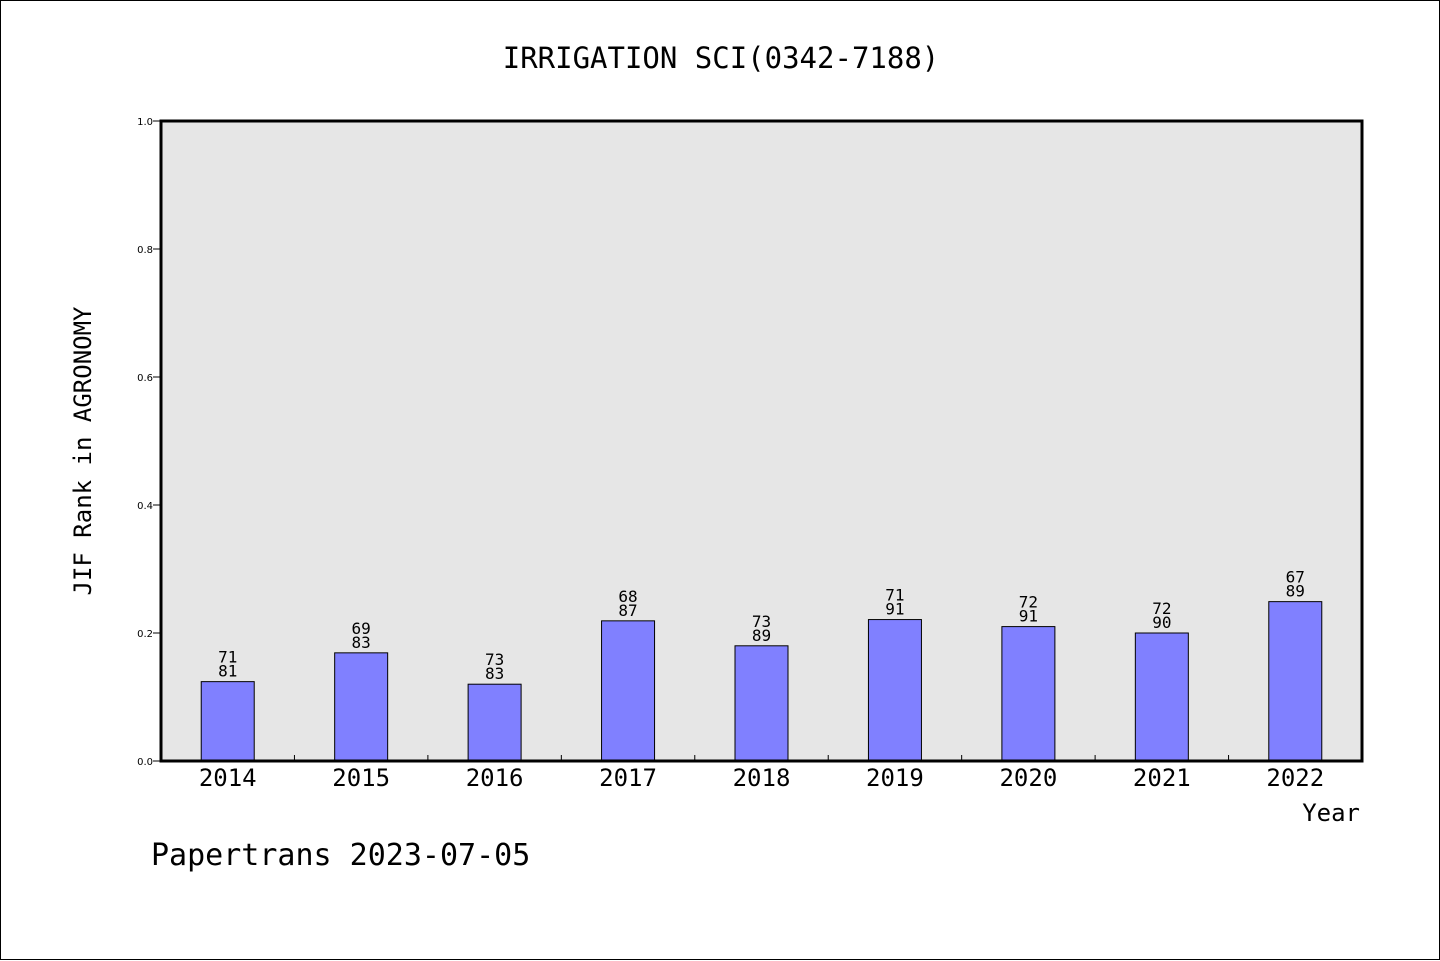 The width and height of the screenshot is (1440, 961). Describe the element at coordinates (894, 690) in the screenshot. I see `bar-2019` at that location.